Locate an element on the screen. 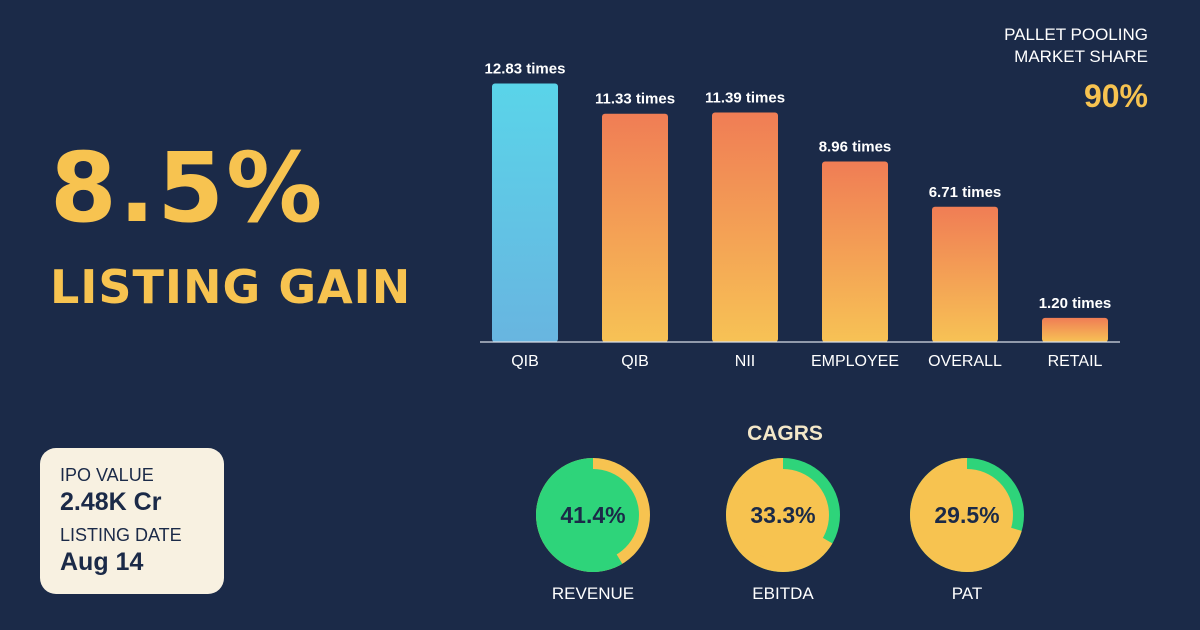 The width and height of the screenshot is (1200, 630). revenue-donut: 41.4% is located at coordinates (593, 515).